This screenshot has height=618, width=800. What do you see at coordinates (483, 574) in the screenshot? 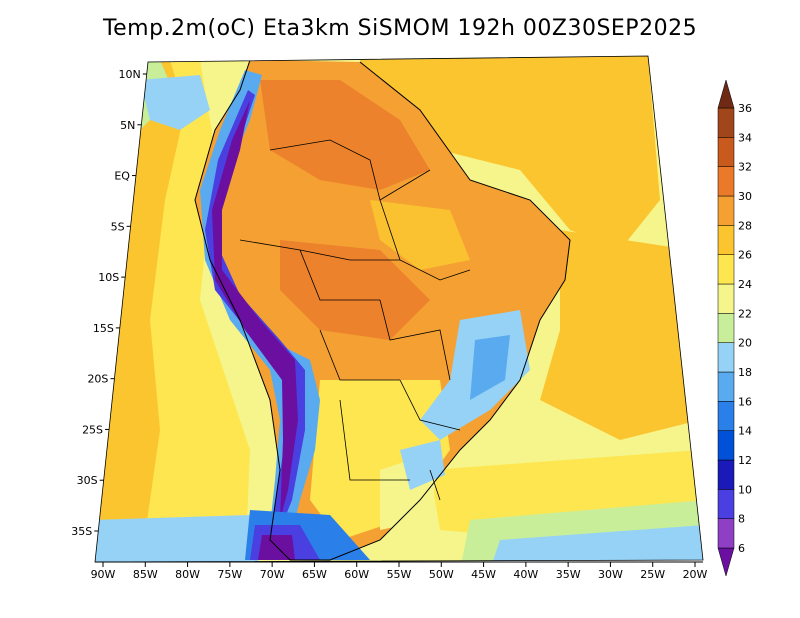
I see `x-tick-label: 45W` at bounding box center [483, 574].